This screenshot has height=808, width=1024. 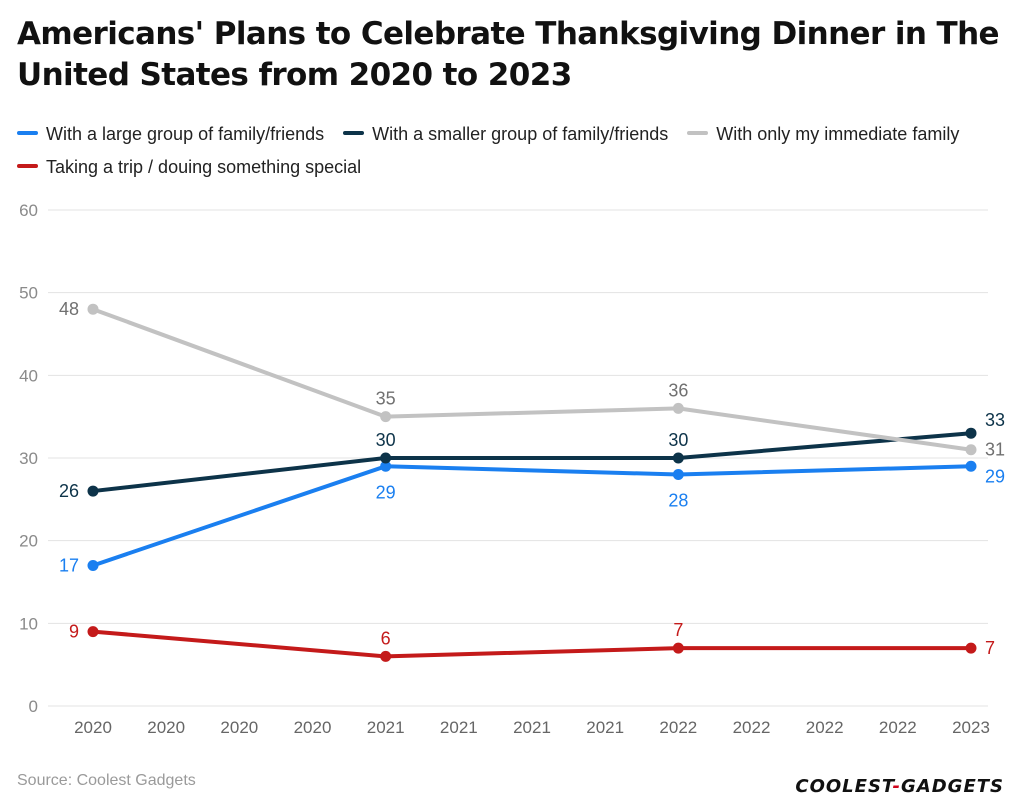 I want to click on data-label-0-2: 28, so click(x=678, y=501).